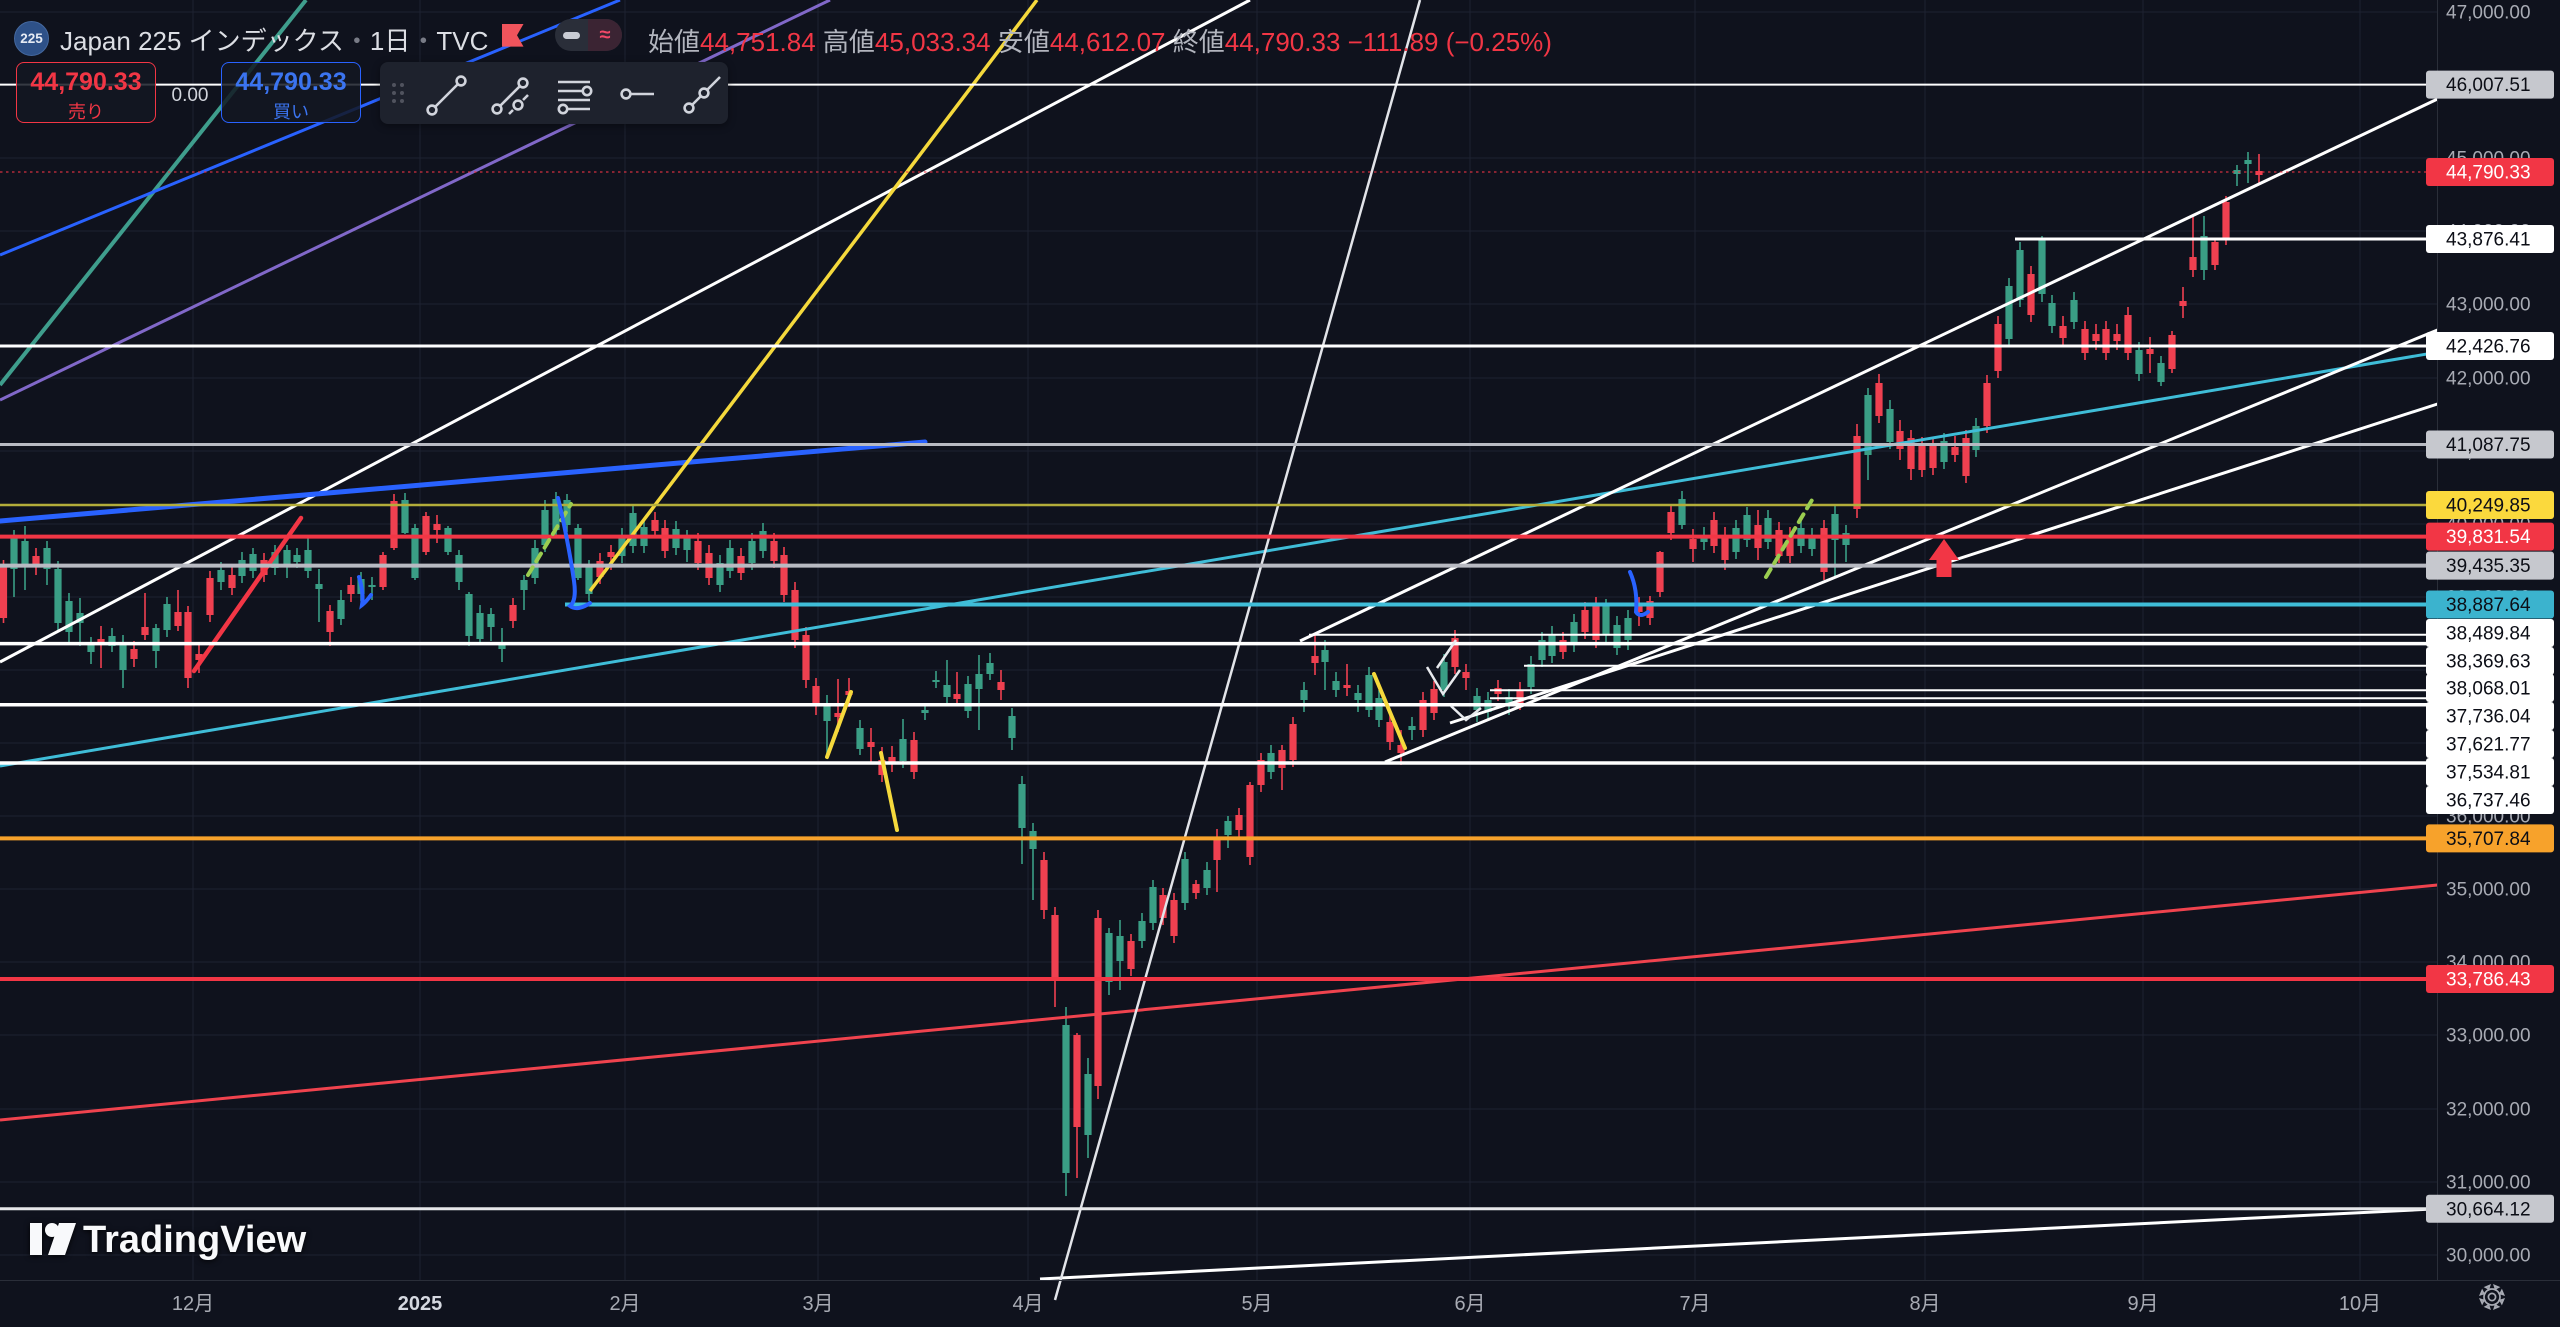  What do you see at coordinates (1256, 1304) in the screenshot?
I see `svg-text: 5月` at bounding box center [1256, 1304].